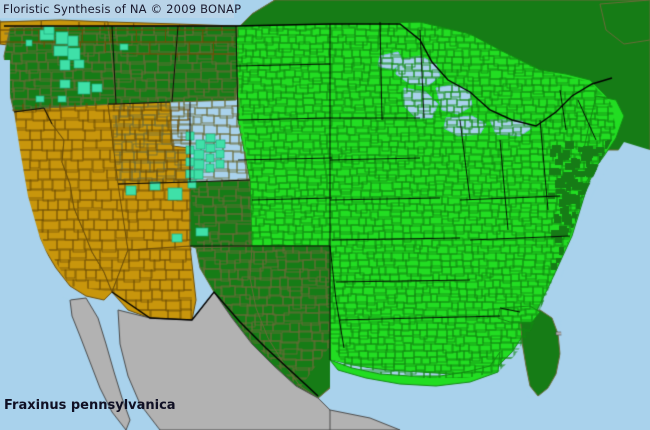 The image size is (650, 430). I want to click on credit-banner: Floristic Synthesis of NA © 2009 BONAP, so click(120, 9).